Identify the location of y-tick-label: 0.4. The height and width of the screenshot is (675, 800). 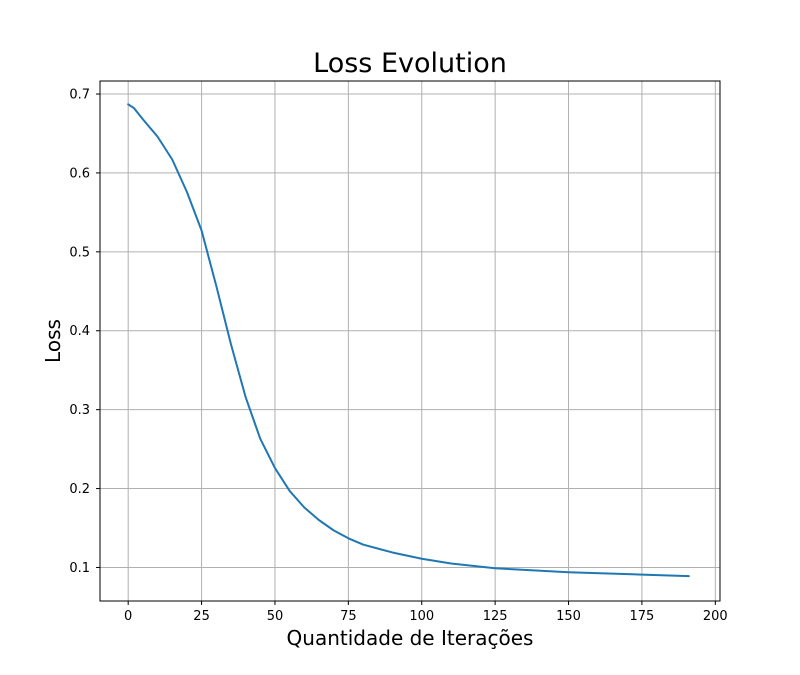
(79, 331).